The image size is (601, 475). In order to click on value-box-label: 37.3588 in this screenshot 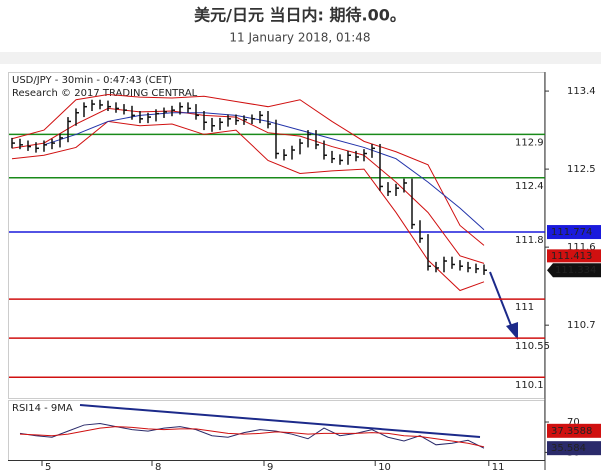, I will do `click(571, 431)`.